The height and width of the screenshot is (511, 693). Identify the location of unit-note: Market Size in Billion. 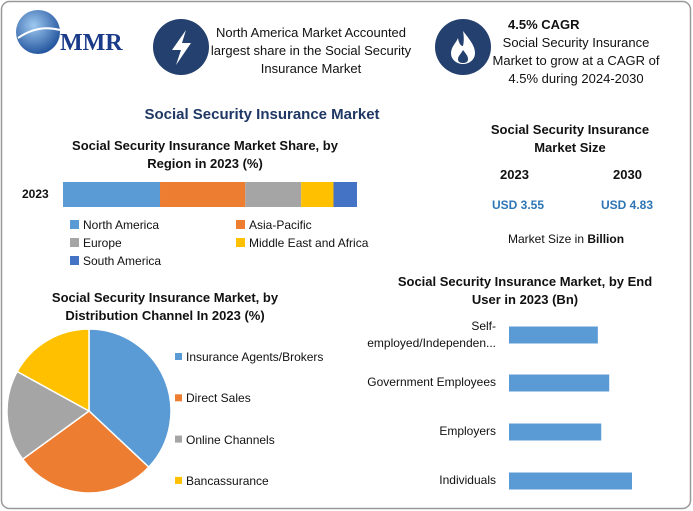
(566, 239).